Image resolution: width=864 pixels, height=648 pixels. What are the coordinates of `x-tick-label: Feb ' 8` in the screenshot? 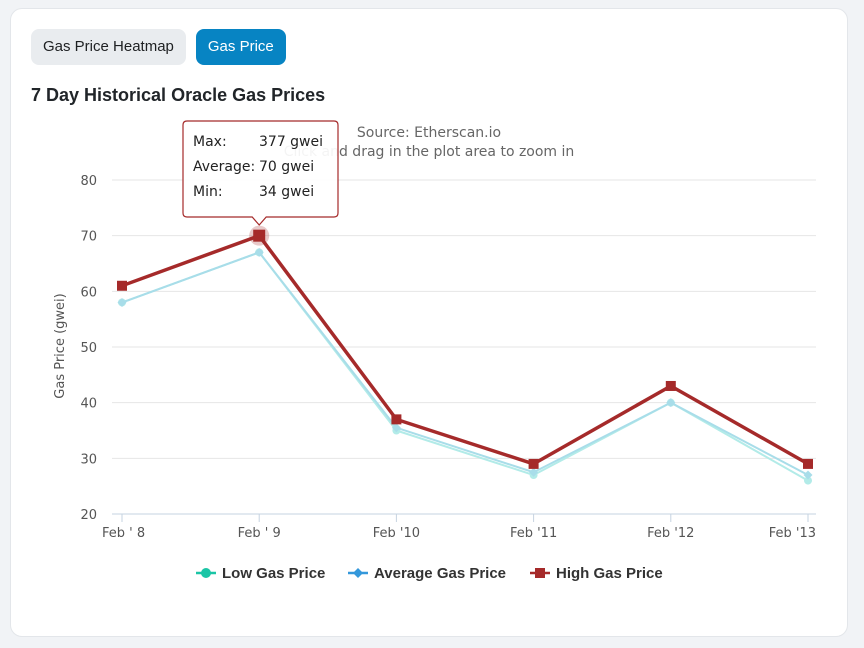 It's located at (123, 533).